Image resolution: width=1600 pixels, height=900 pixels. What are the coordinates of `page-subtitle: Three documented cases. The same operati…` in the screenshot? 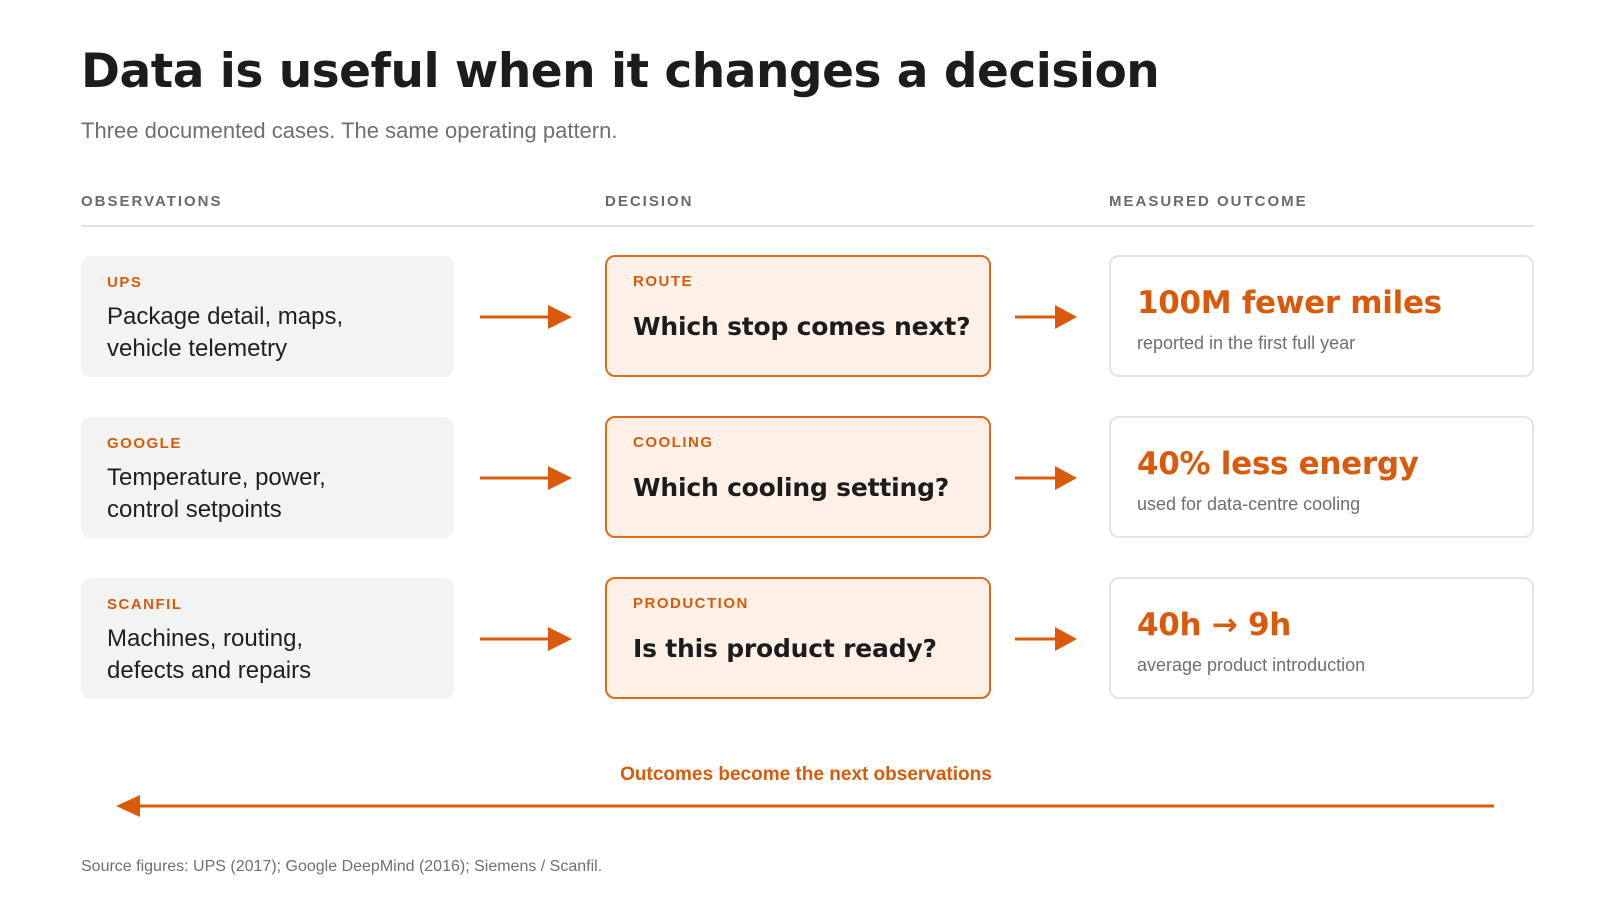 It's located at (349, 130).